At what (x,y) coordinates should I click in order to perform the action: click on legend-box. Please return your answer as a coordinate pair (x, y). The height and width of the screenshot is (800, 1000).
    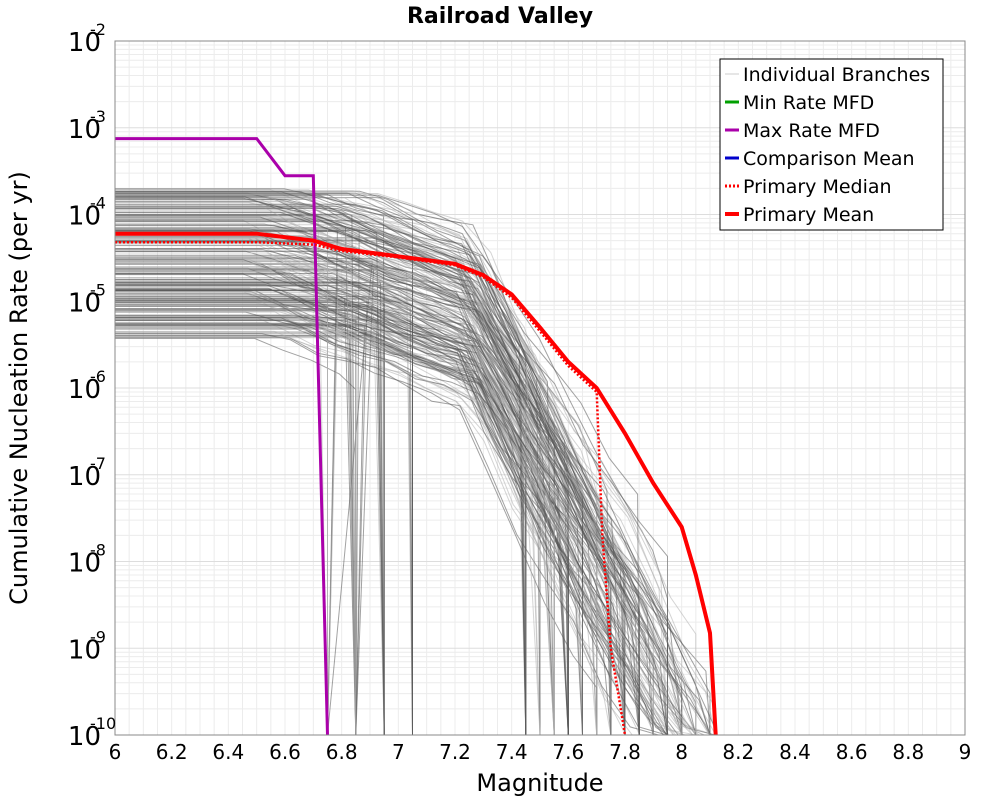
    Looking at the image, I should click on (831, 144).